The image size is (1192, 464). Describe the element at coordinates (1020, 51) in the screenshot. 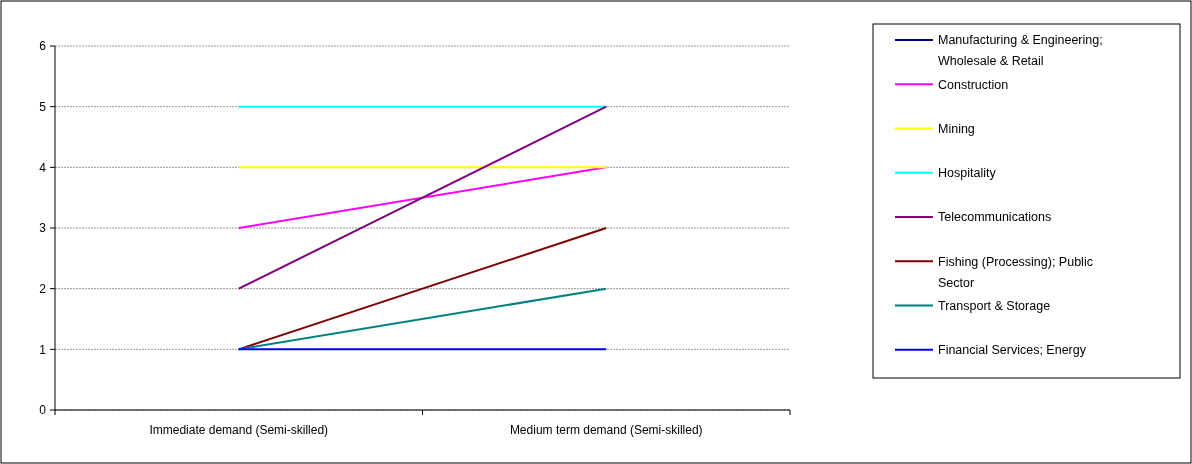

I see `legend-label: Manufacturing & Engineering; Wholesale & Retail` at that location.